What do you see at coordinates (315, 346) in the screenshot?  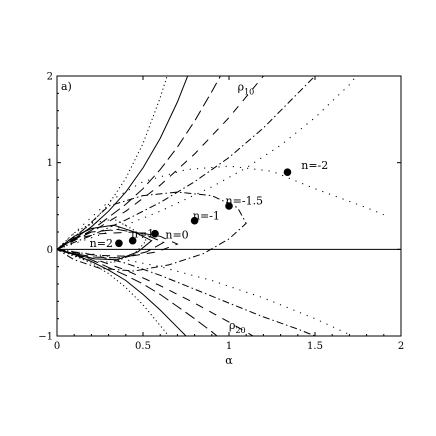 I see `x-tick-label: 1.5` at bounding box center [315, 346].